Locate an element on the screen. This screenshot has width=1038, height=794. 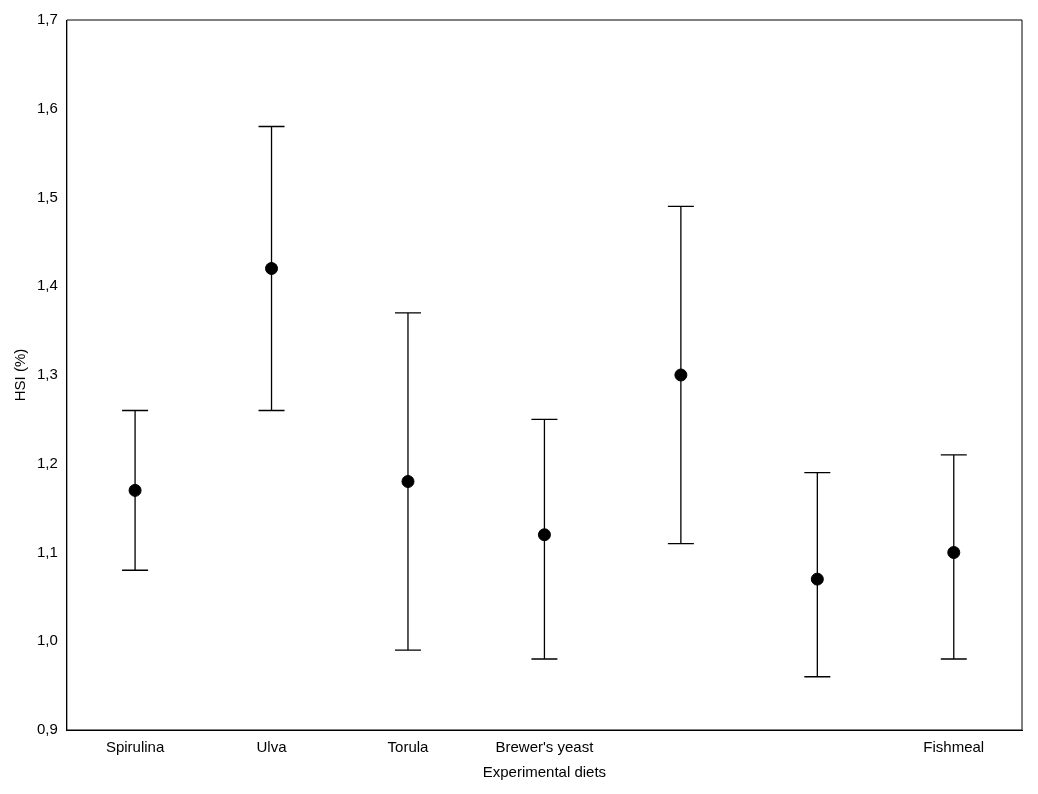
y-tick-label: 1,3 is located at coordinates (47, 374).